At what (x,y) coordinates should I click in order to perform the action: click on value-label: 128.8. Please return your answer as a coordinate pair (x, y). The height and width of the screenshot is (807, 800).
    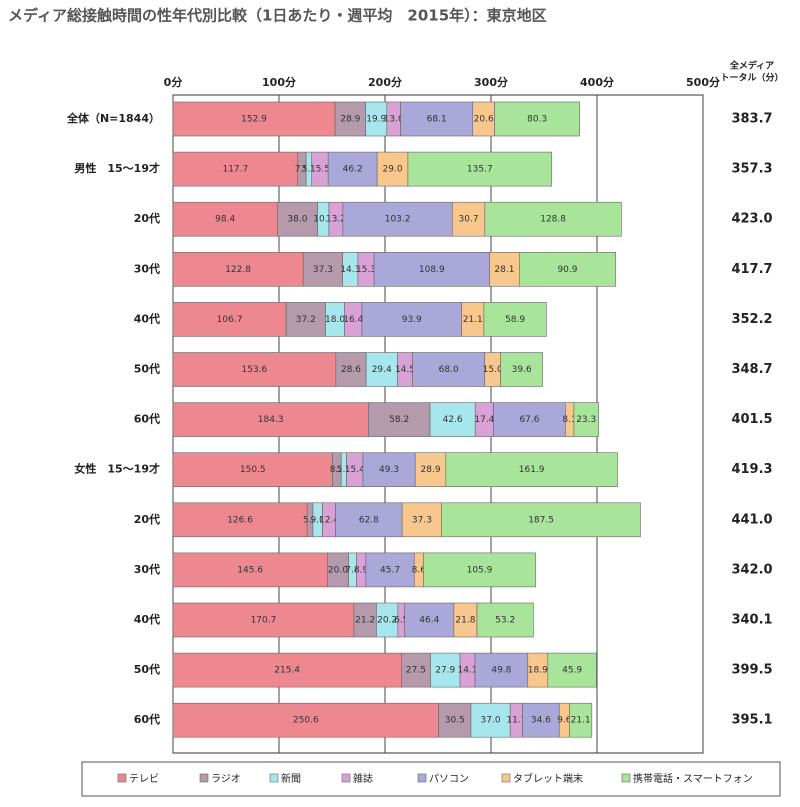
    Looking at the image, I should click on (553, 220).